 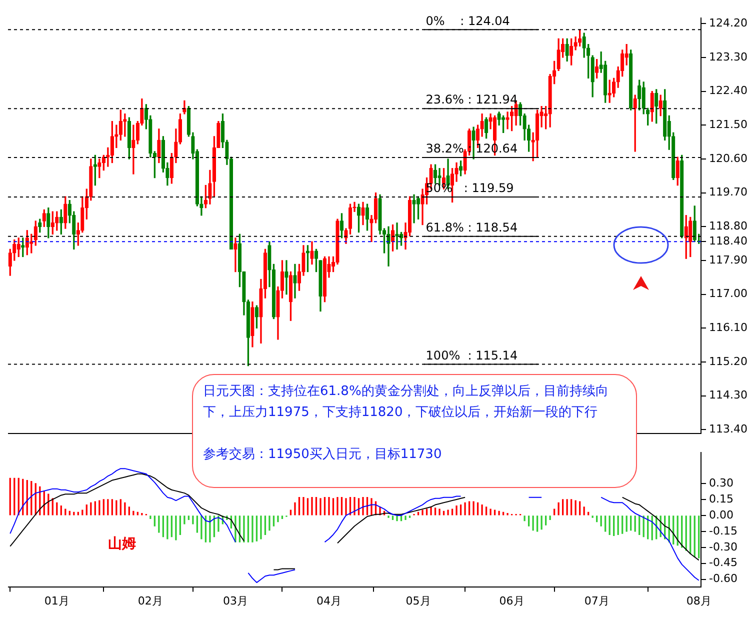 What do you see at coordinates (728, 241) in the screenshot?
I see `y-tick-label: 118.40` at bounding box center [728, 241].